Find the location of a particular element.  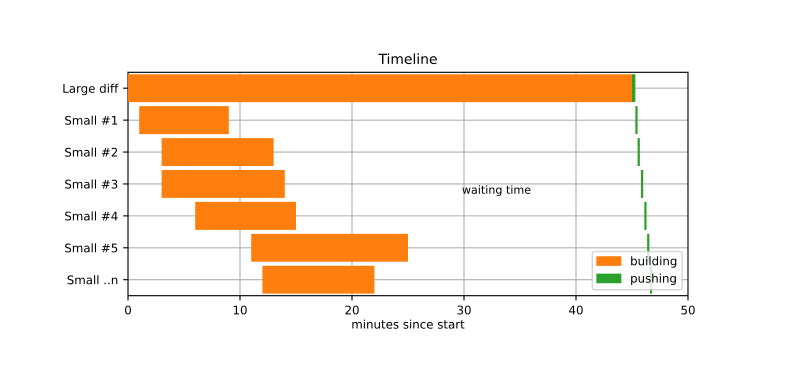

x-tick-label: 50 is located at coordinates (688, 310).